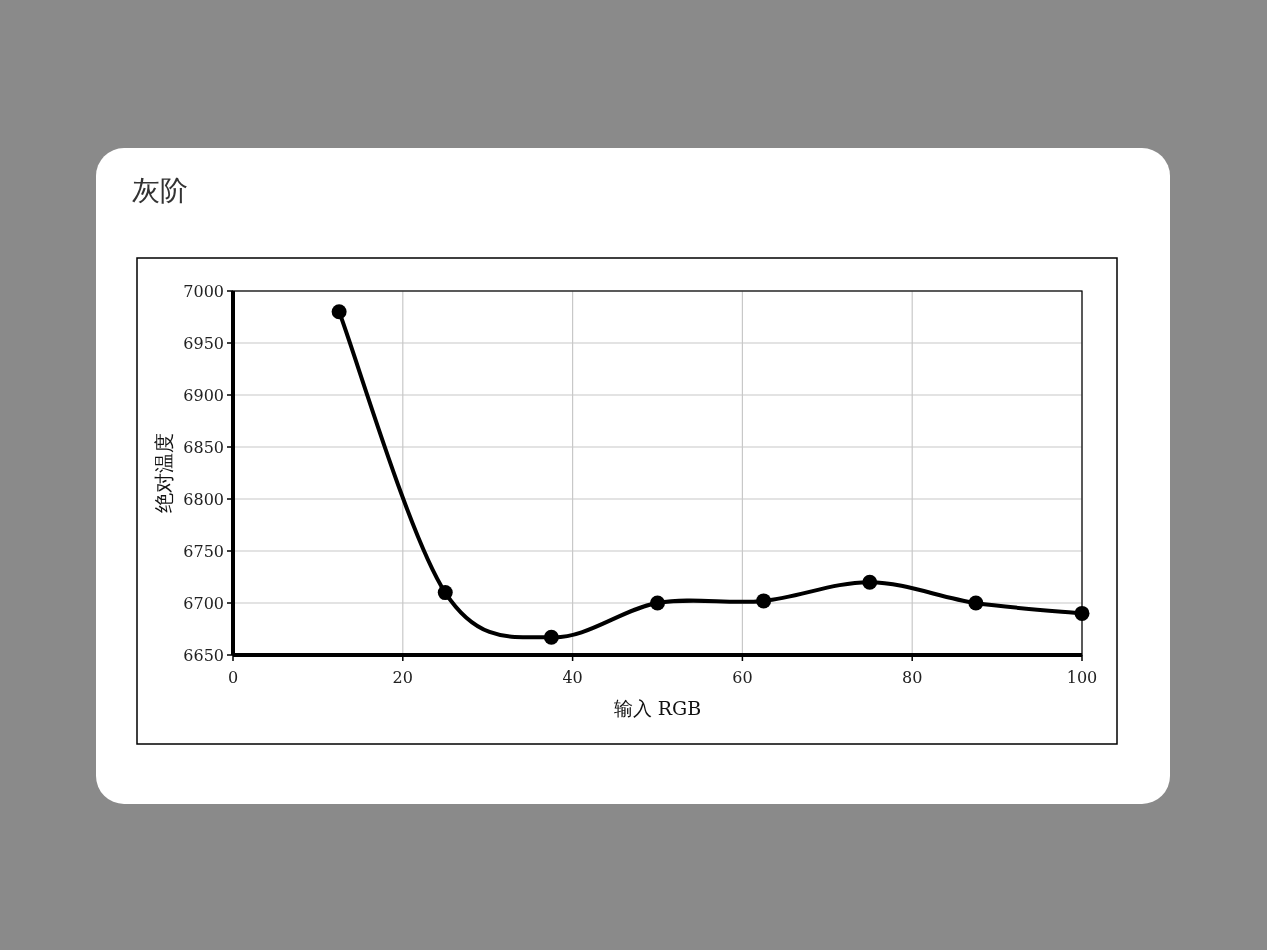  Describe the element at coordinates (203, 499) in the screenshot. I see `y-tick-label: 6800` at that location.